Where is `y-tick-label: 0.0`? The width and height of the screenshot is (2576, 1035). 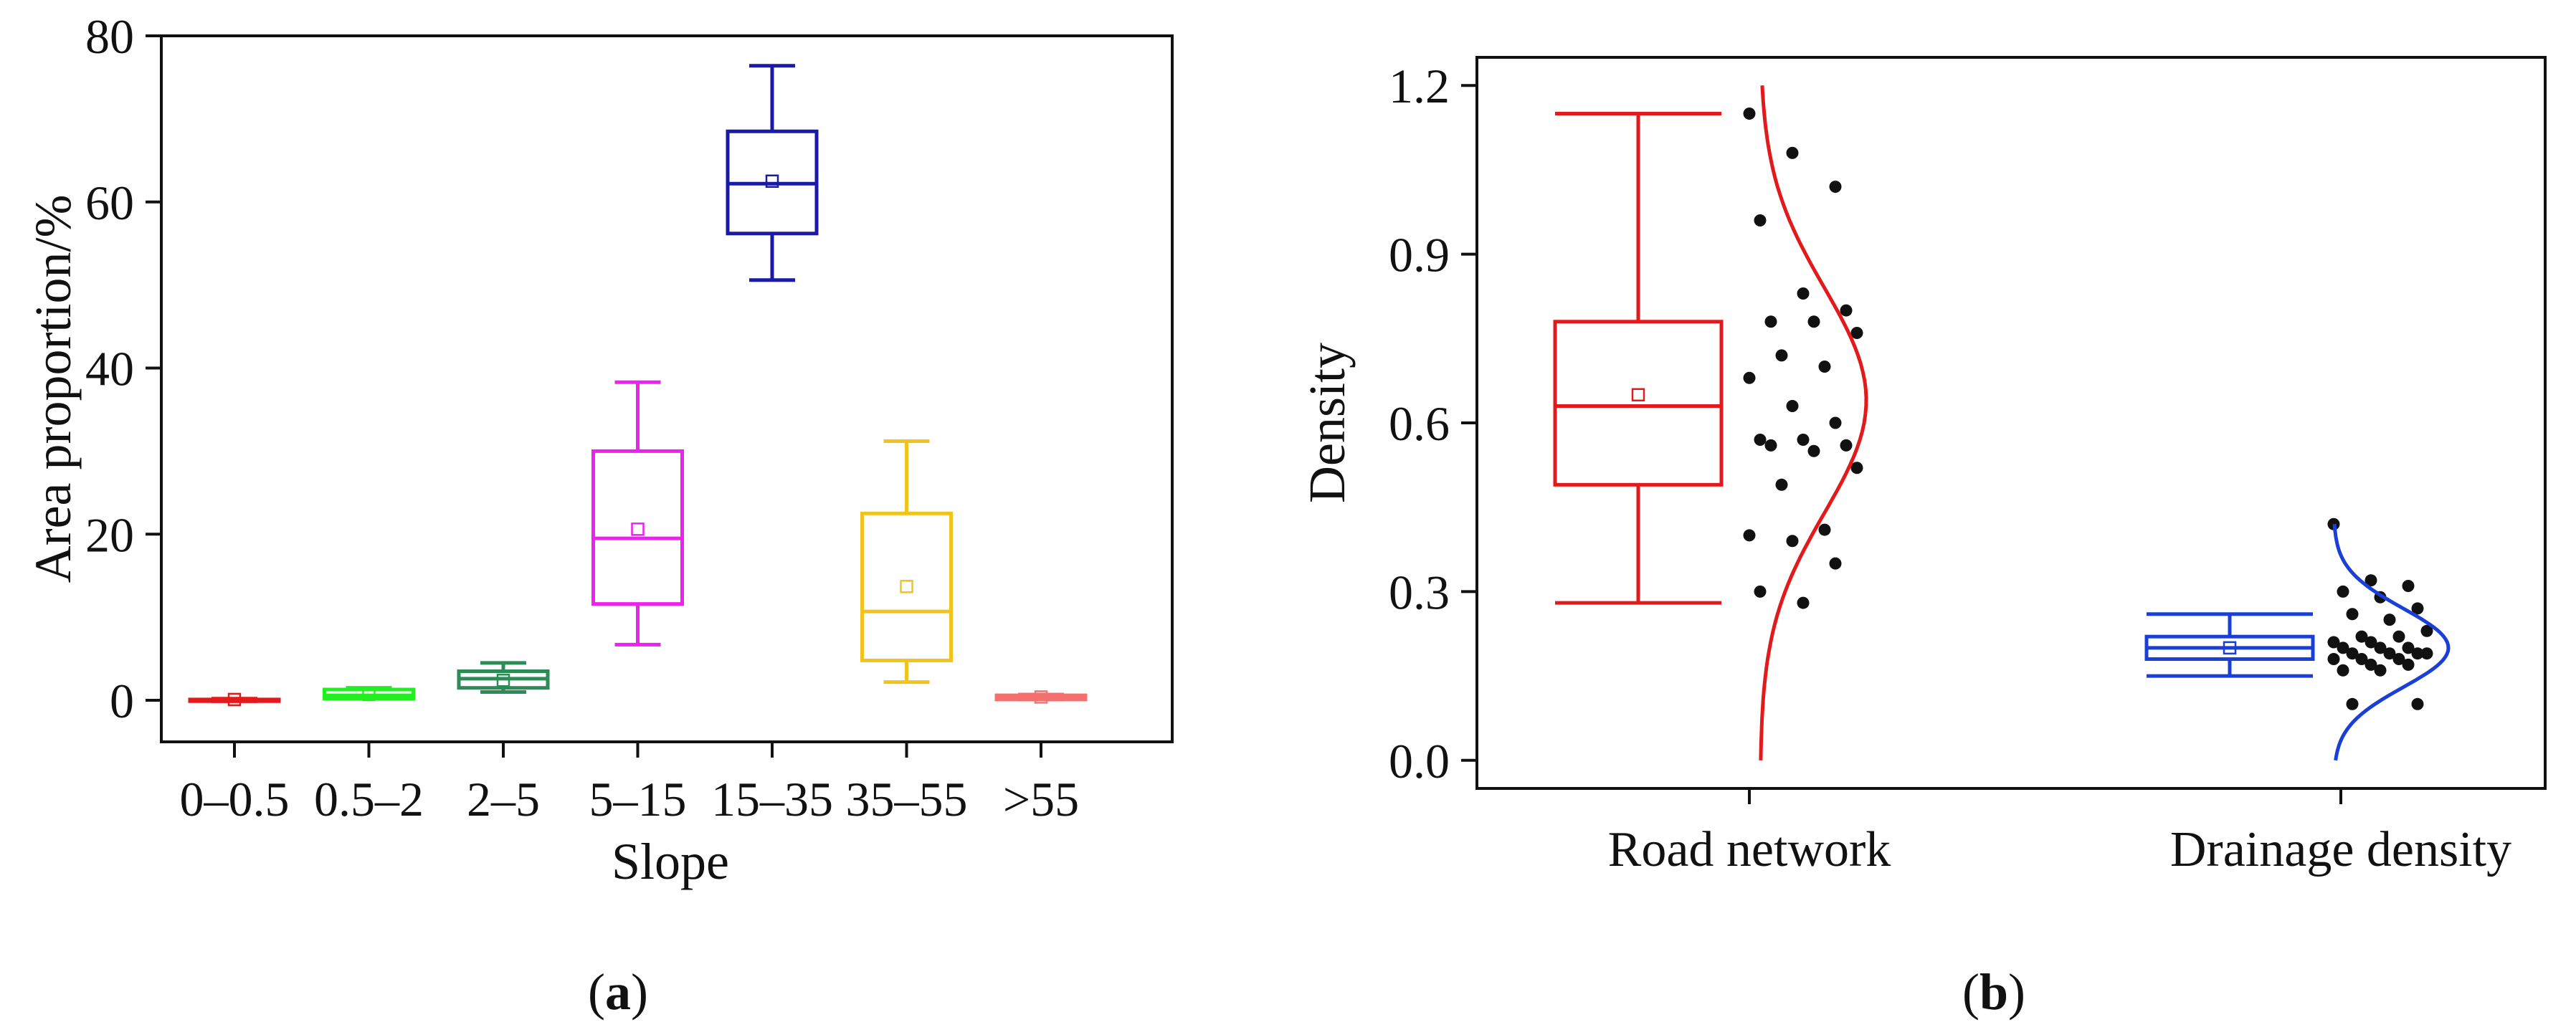
y-tick-label: 0.0 is located at coordinates (1419, 761).